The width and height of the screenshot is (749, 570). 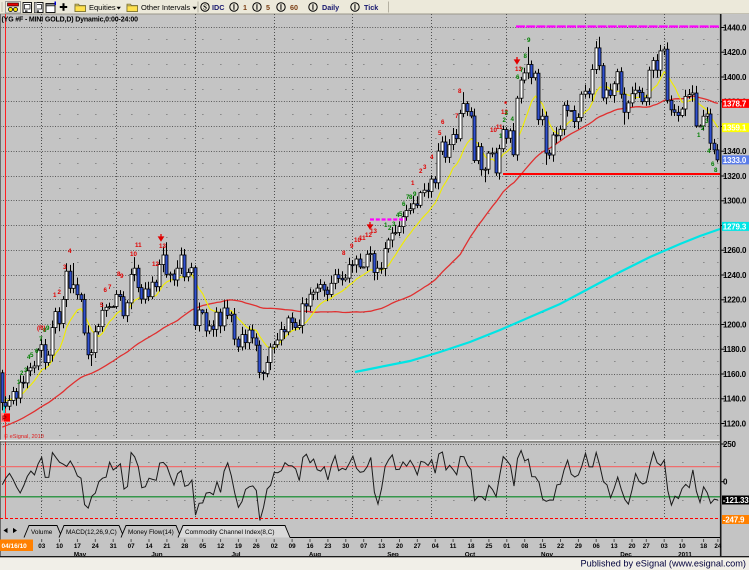 I want to click on svg-text: 26, so click(x=257, y=546).